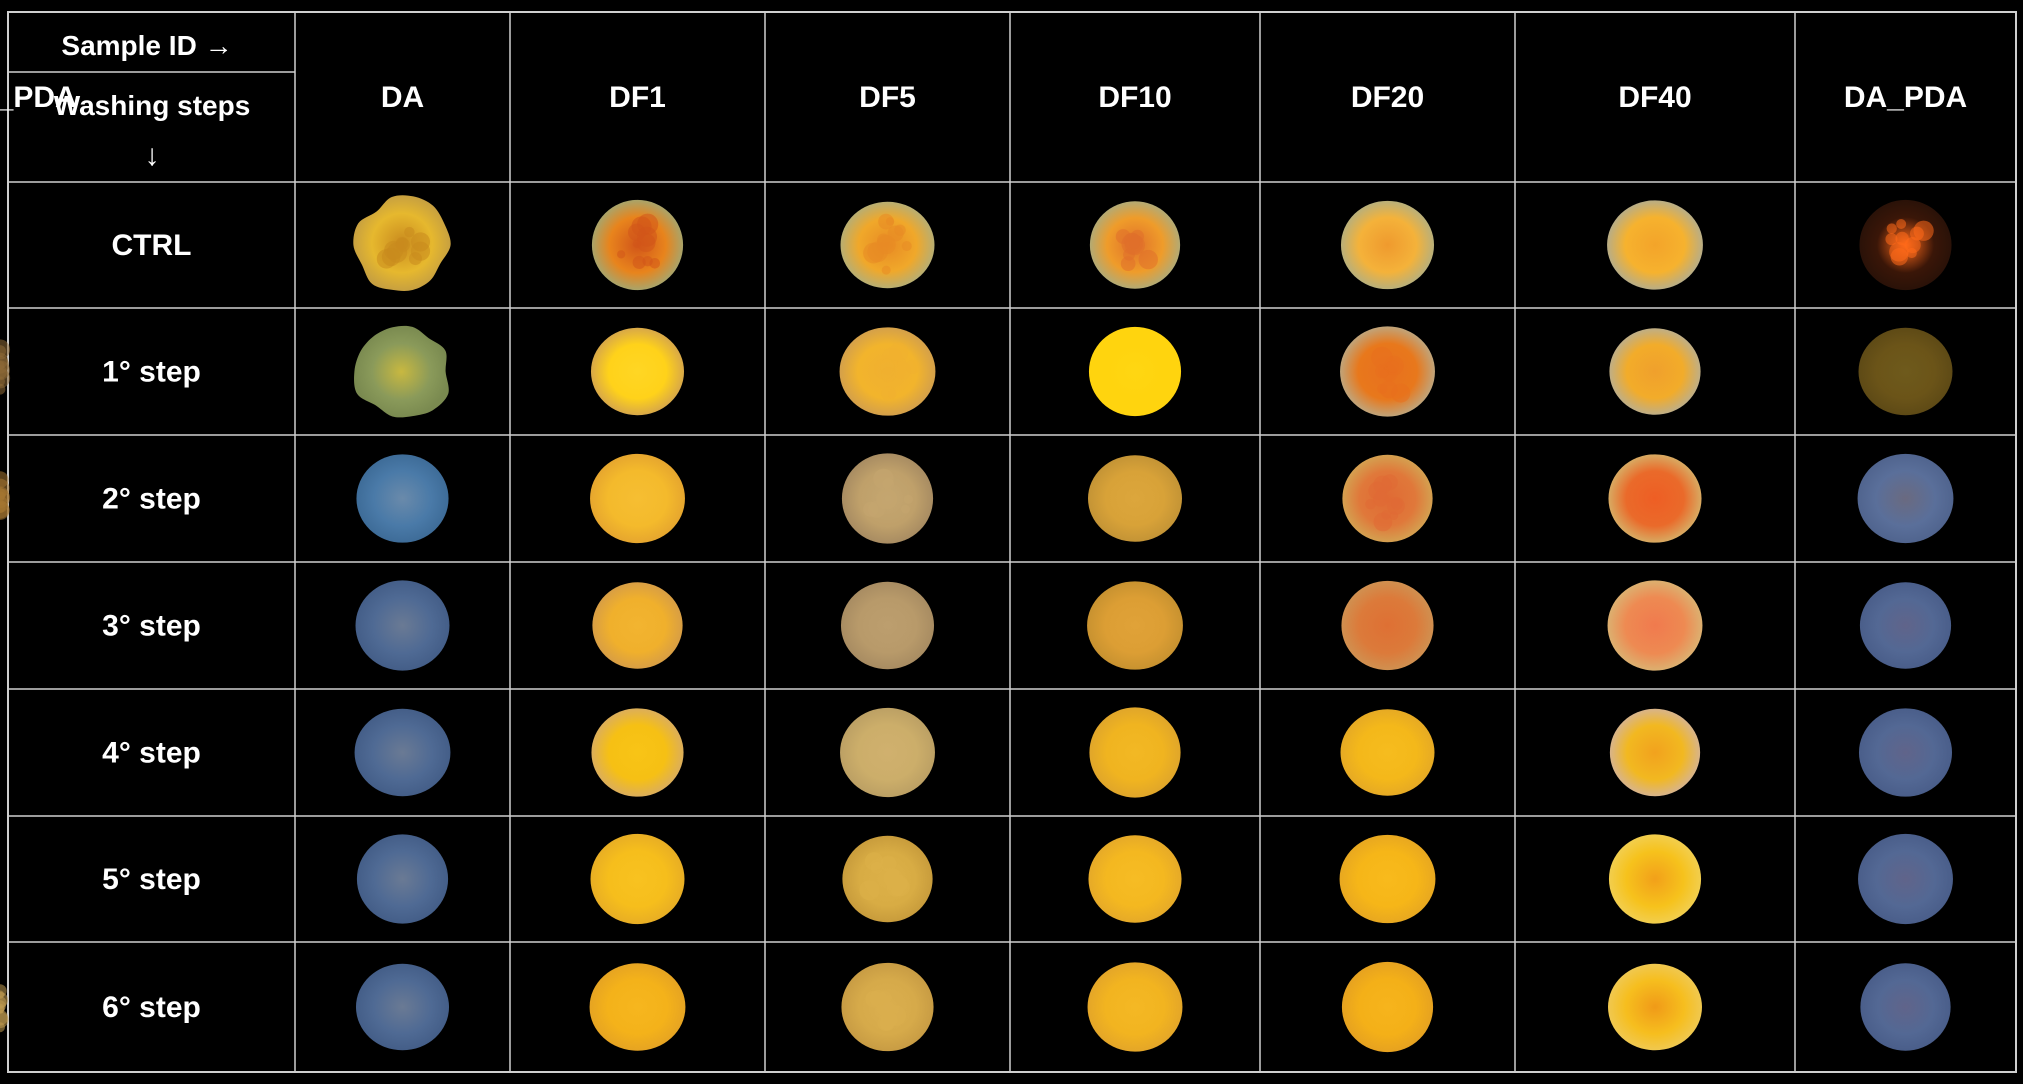 The height and width of the screenshot is (1084, 2023). What do you see at coordinates (1654, 97) in the screenshot?
I see `column-header: DF40` at bounding box center [1654, 97].